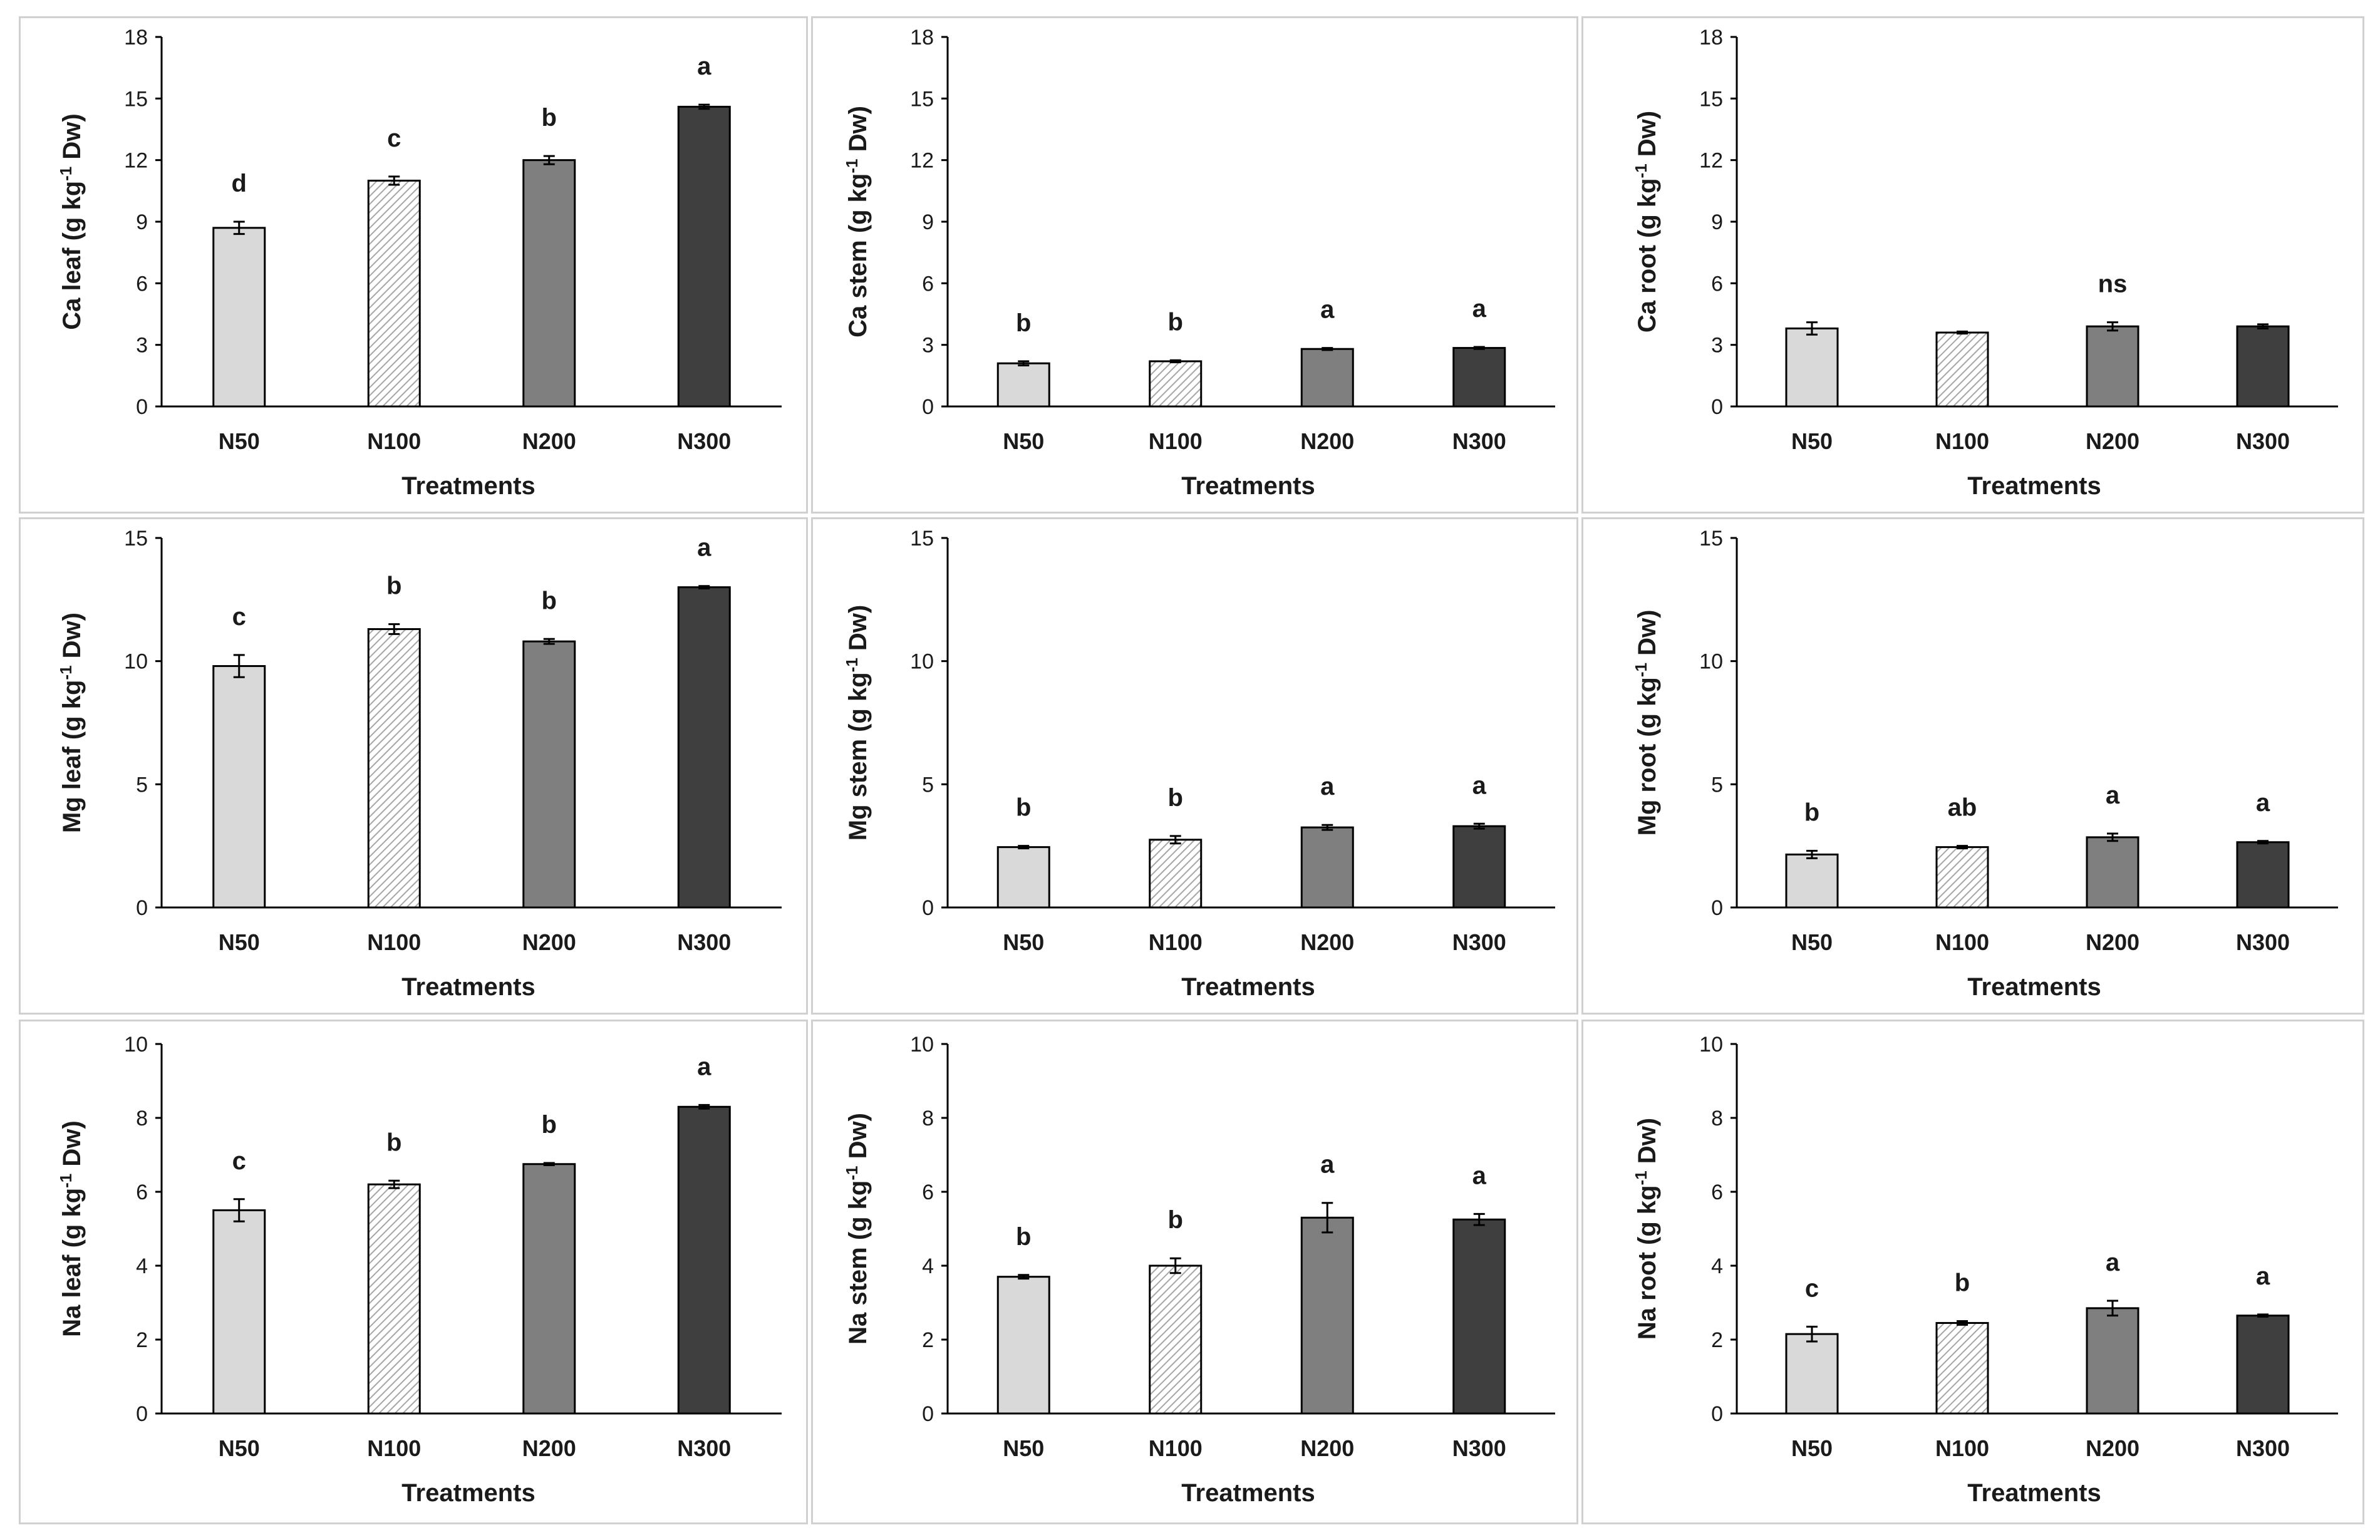 This screenshot has height=1540, width=2380. I want to click on y-axis-title: Ca stem (g kg-1 Dw), so click(857, 222).